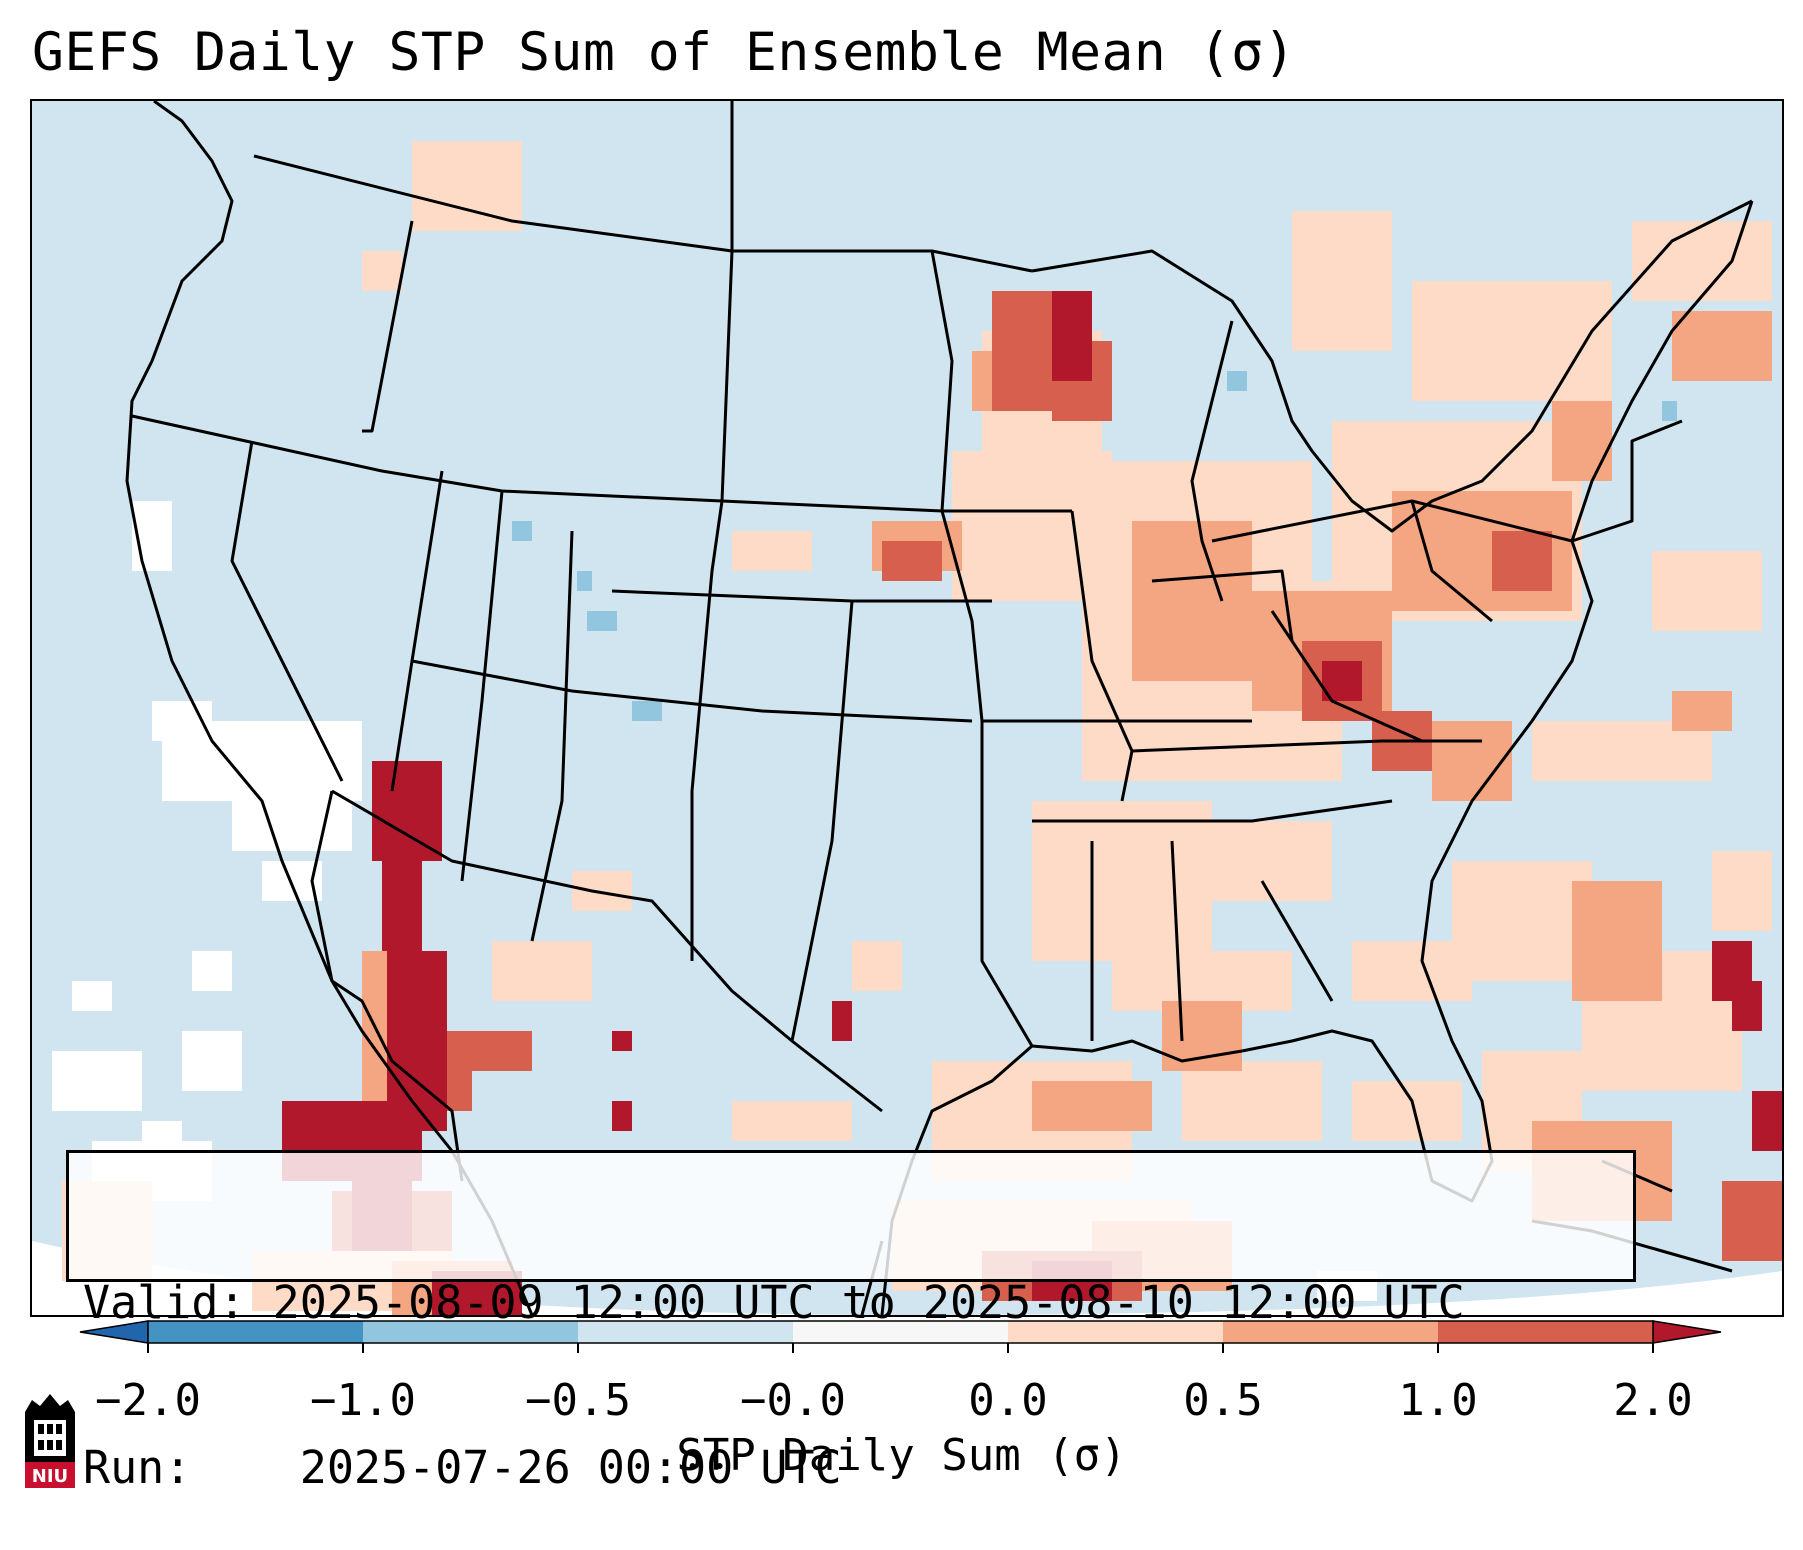 The height and width of the screenshot is (1550, 1803). I want to click on baja-coastline, so click(387, 986).